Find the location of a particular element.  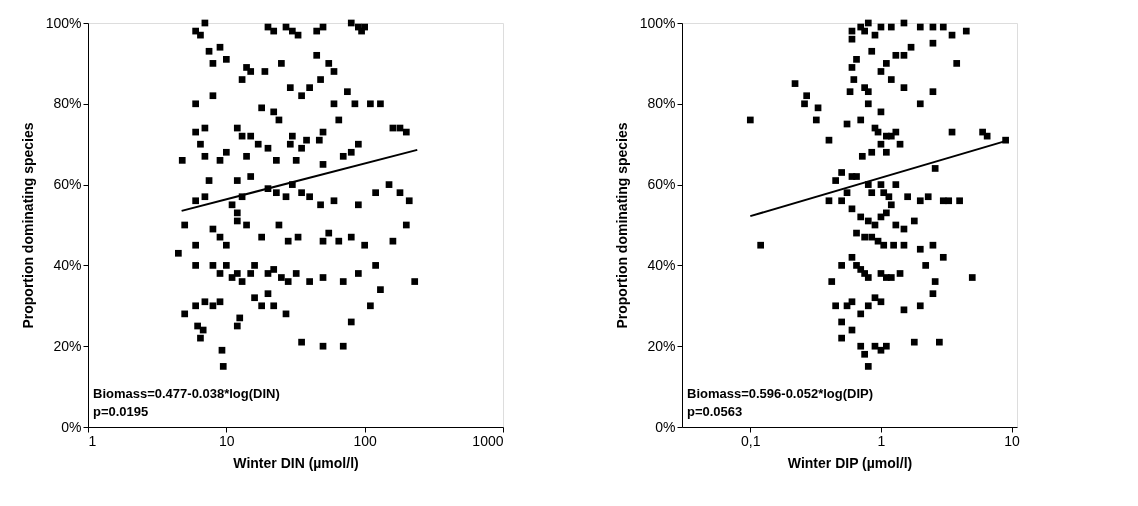

x-tick-label: 0,1 is located at coordinates (751, 440).